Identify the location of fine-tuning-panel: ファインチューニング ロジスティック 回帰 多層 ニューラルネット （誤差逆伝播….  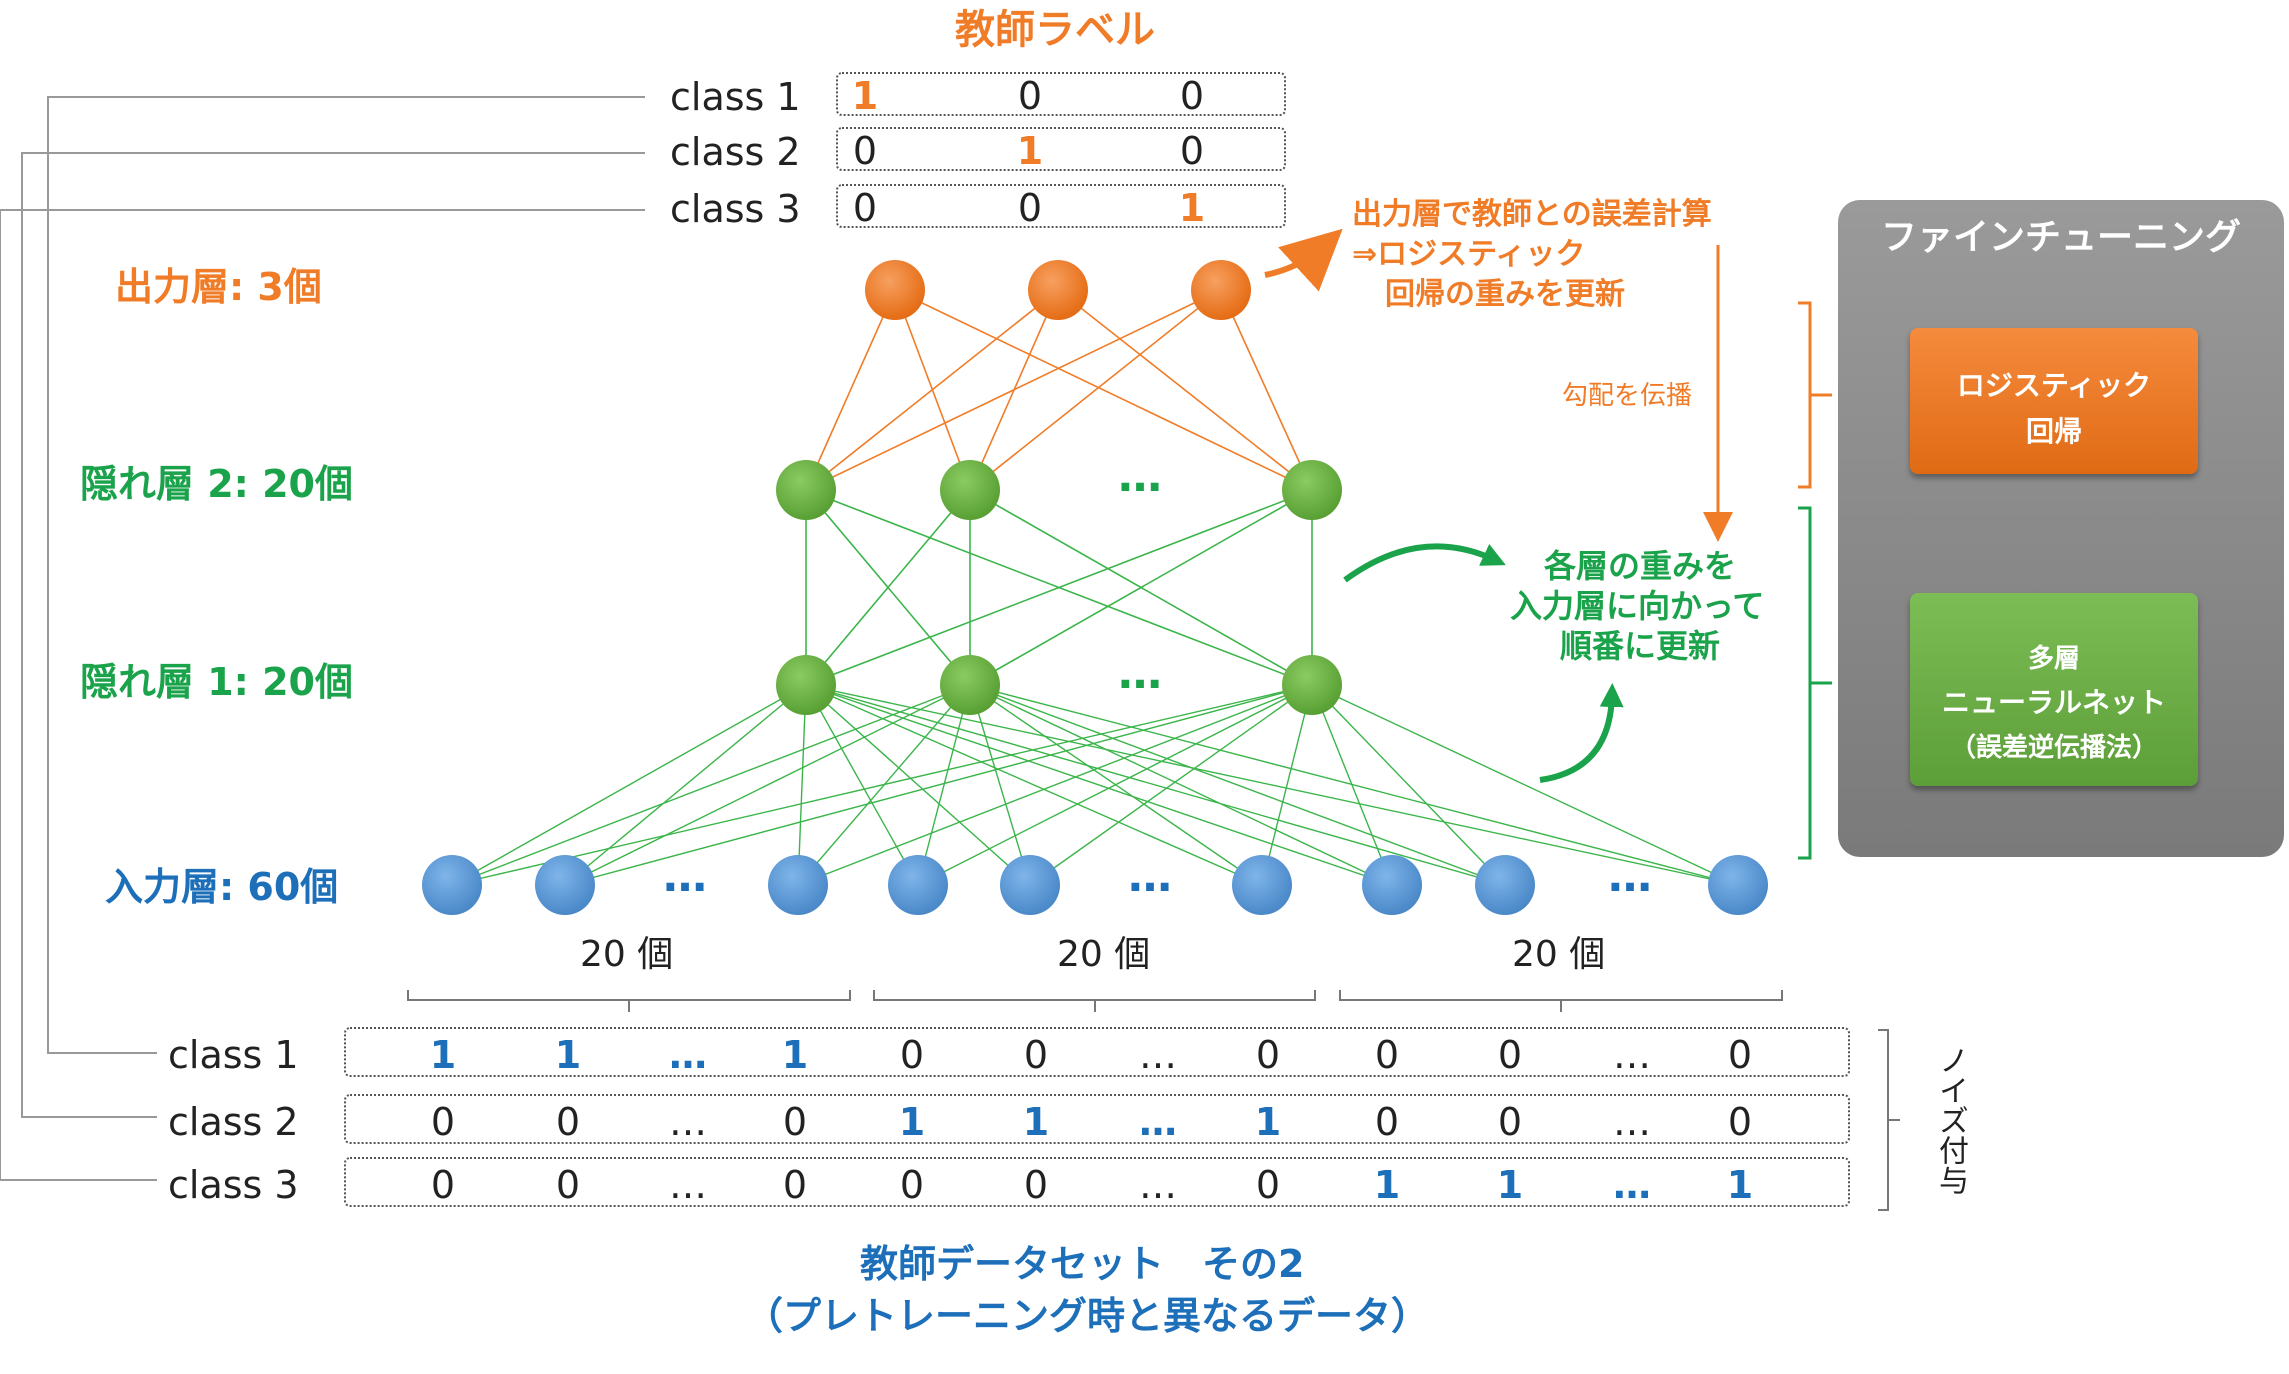
(2061, 528).